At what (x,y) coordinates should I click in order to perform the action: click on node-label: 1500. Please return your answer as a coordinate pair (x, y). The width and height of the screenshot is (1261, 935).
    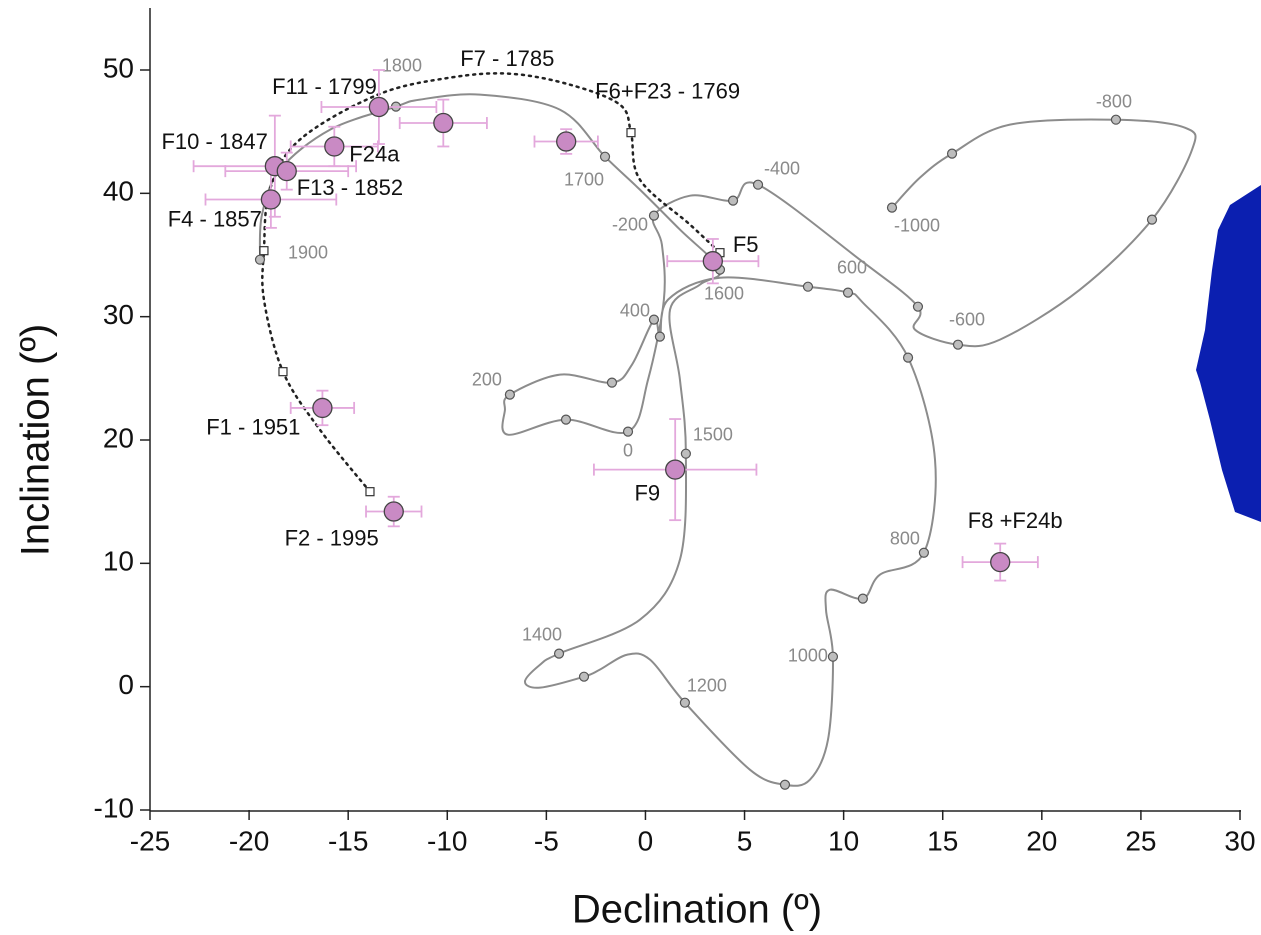
    Looking at the image, I should click on (713, 434).